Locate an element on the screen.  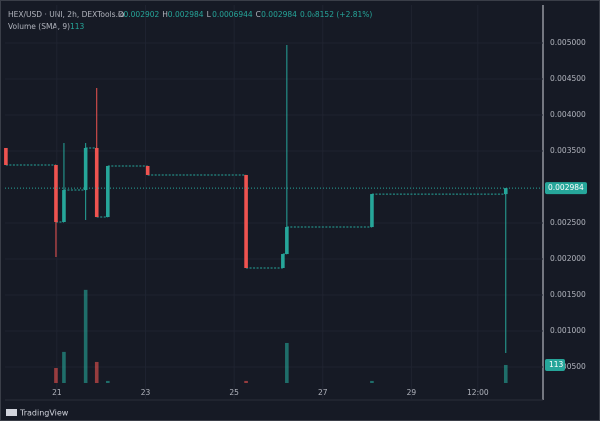
volume-badge is located at coordinates (555, 364).